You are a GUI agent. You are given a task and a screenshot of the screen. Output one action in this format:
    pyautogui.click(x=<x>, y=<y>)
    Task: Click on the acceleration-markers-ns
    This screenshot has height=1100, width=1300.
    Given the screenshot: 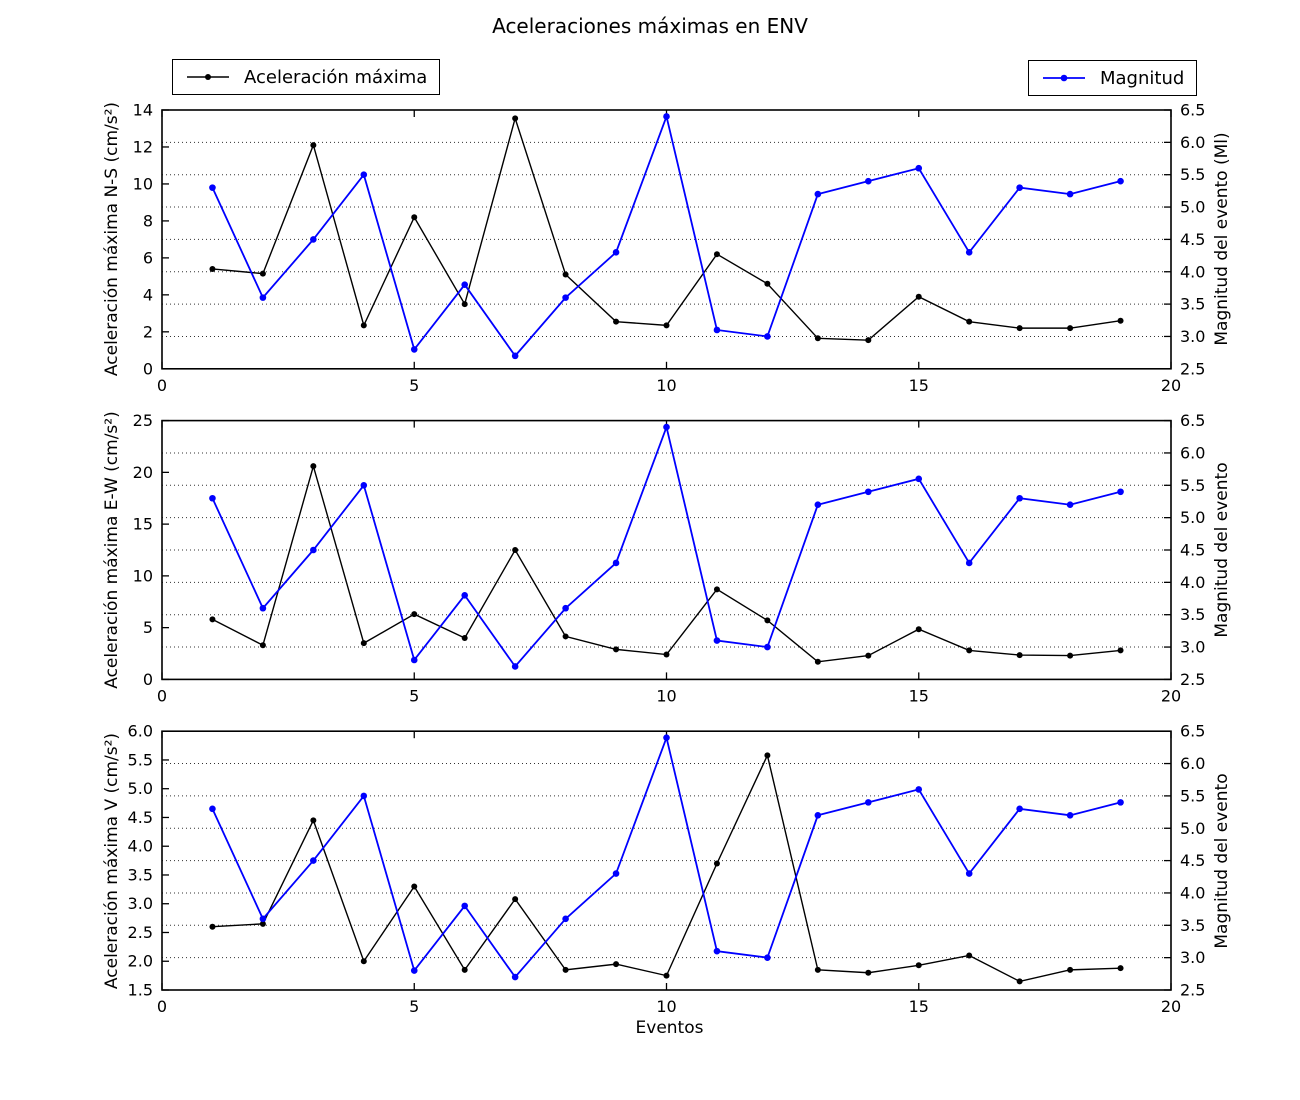 What is the action you would take?
    pyautogui.click(x=666, y=229)
    